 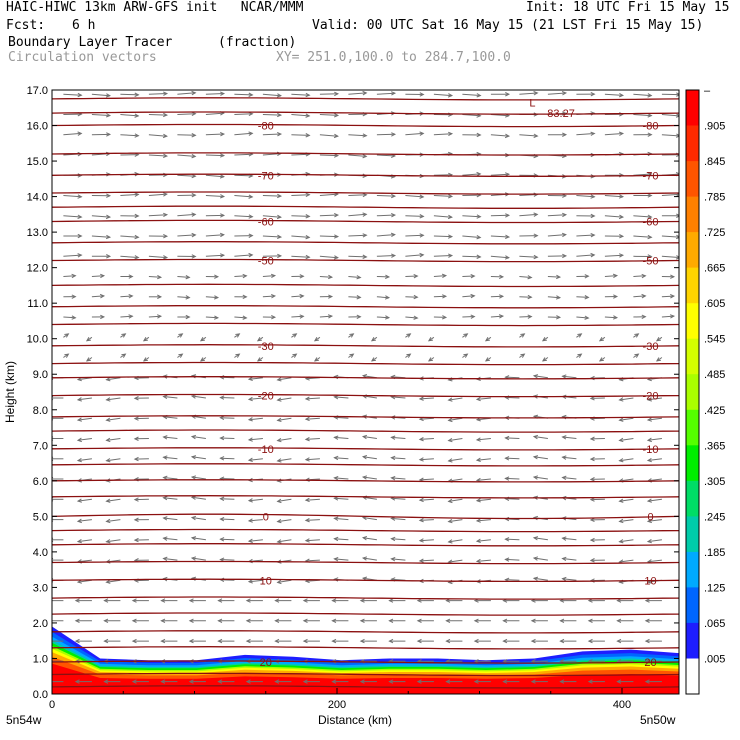 I want to click on y-tick-label: 11.0, so click(x=37, y=304).